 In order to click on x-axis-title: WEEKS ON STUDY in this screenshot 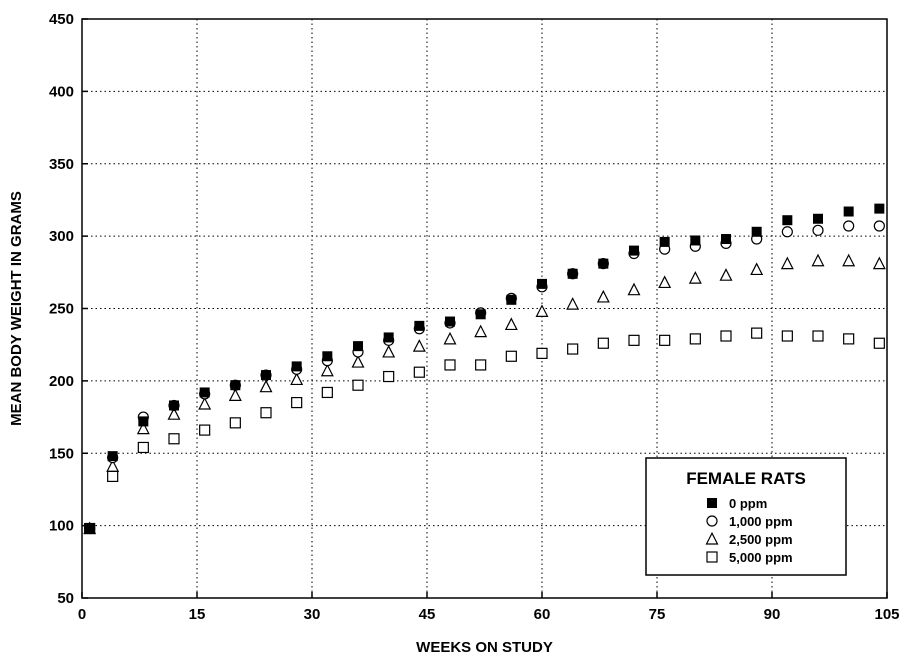, I will do `click(484, 647)`.